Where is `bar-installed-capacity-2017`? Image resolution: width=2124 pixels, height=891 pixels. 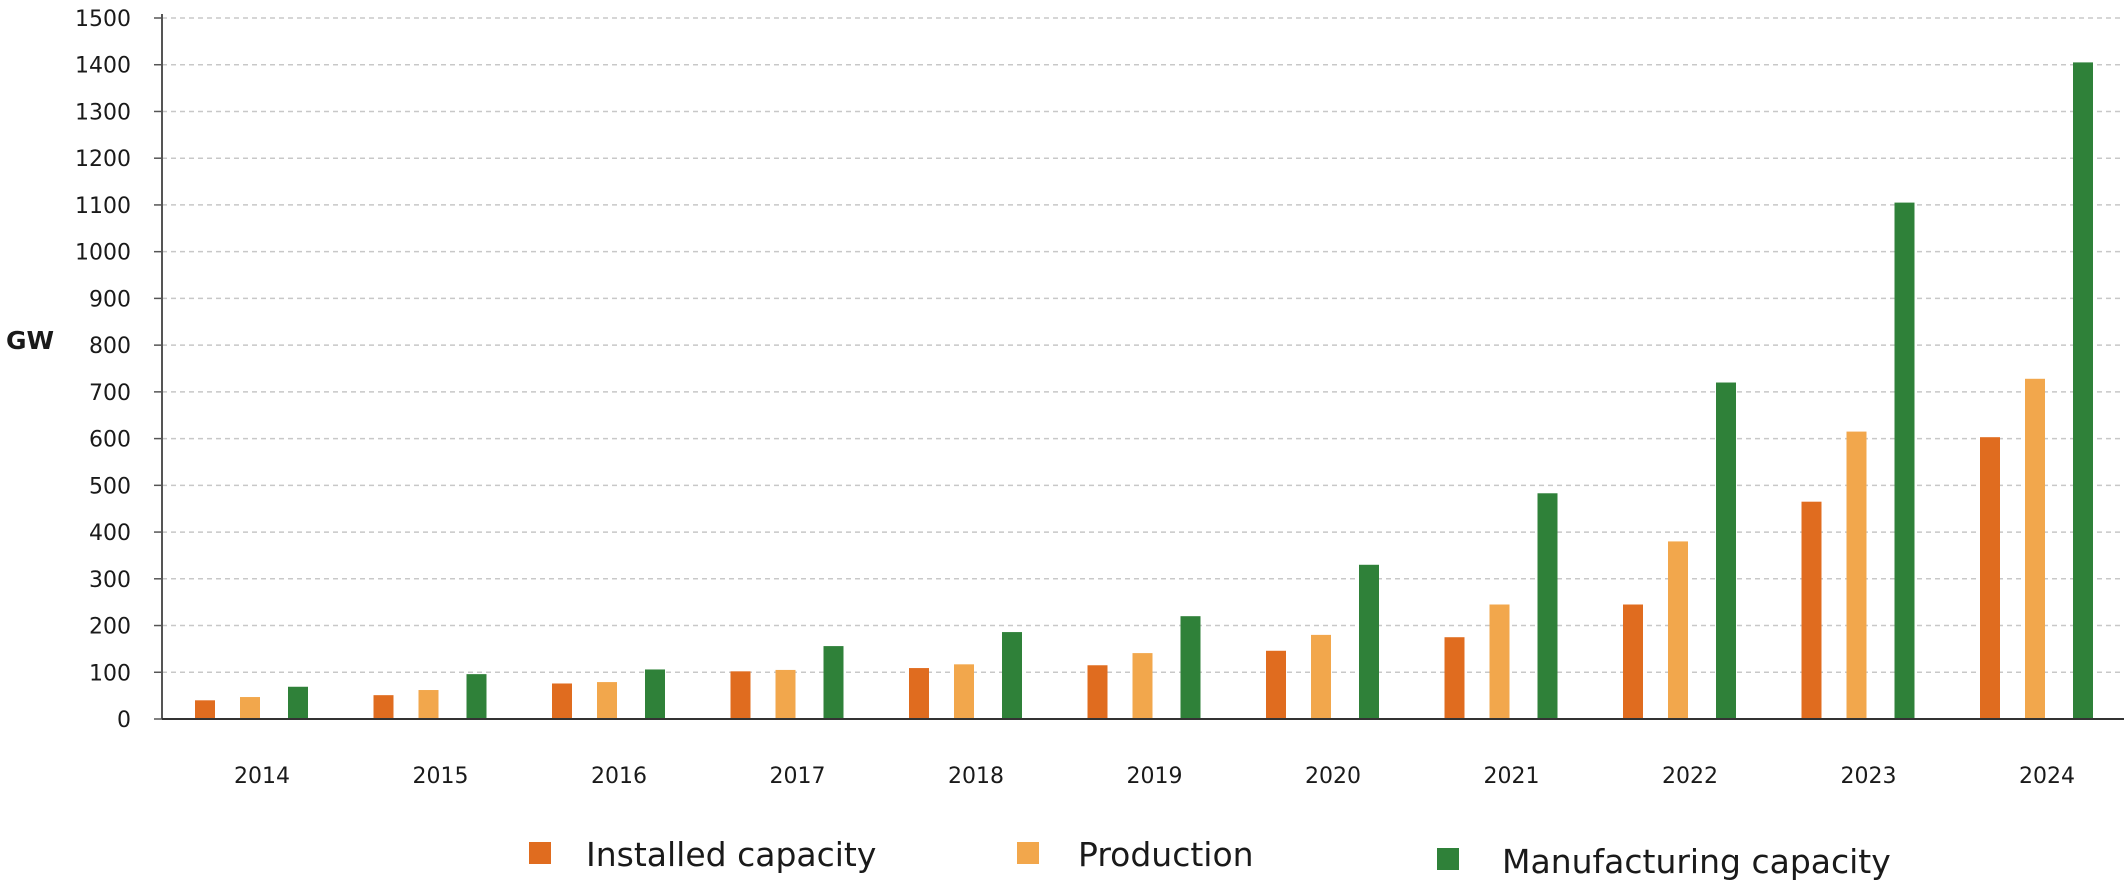 bar-installed-capacity-2017 is located at coordinates (740, 695).